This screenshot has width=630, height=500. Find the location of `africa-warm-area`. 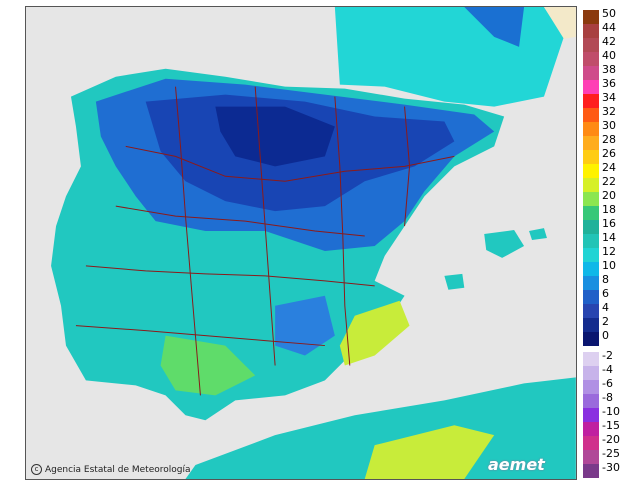

africa-warm-area is located at coordinates (429, 452).